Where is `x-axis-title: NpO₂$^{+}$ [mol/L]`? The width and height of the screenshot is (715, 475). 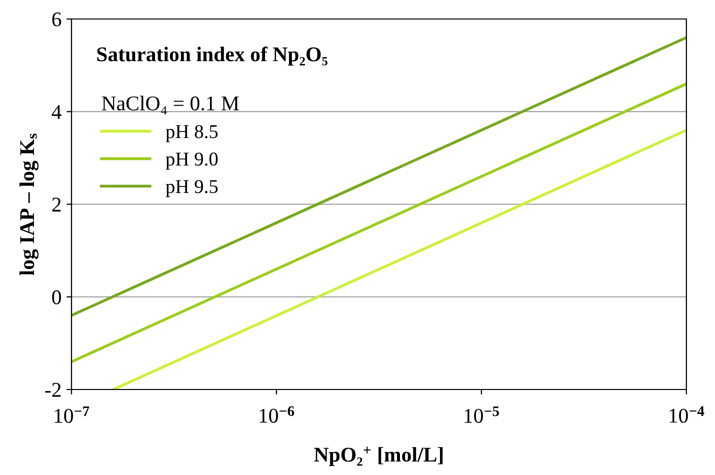
x-axis-title: NpO₂$^{+}$ [mol/L] is located at coordinates (378, 456).